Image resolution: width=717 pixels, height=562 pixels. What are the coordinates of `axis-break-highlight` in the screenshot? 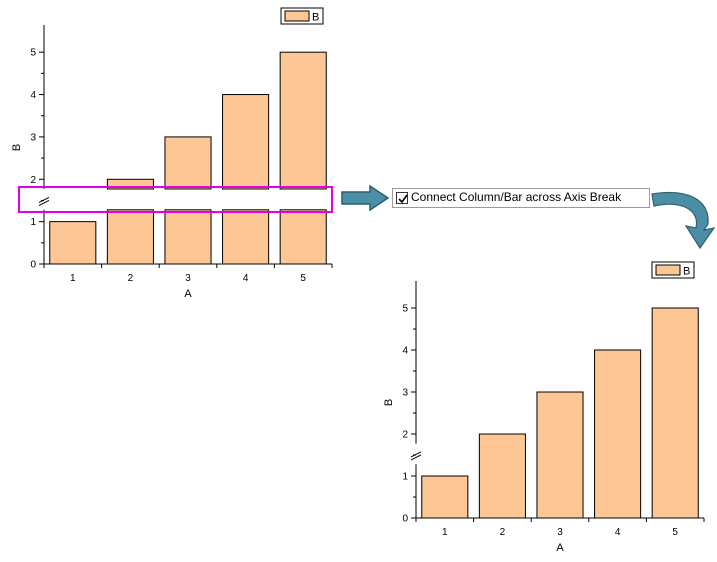 It's located at (175, 199).